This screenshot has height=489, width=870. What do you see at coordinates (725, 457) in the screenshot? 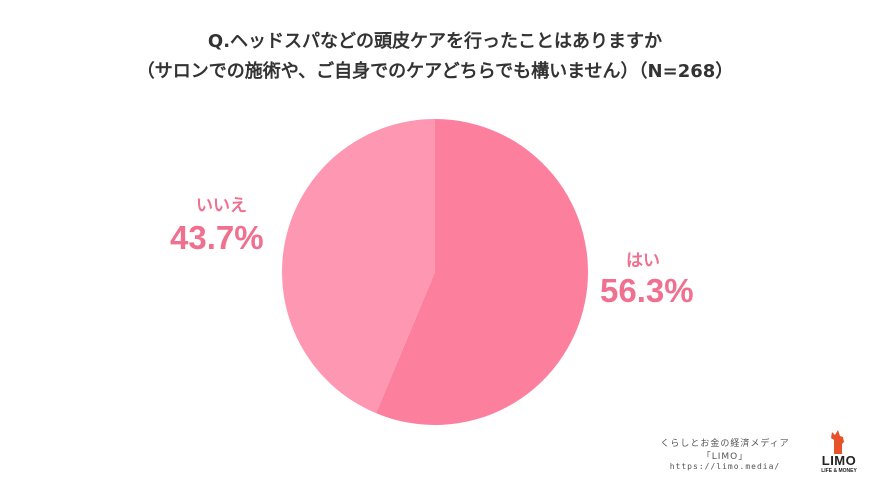
I see `footer-brand: 「LIMO」` at bounding box center [725, 457].